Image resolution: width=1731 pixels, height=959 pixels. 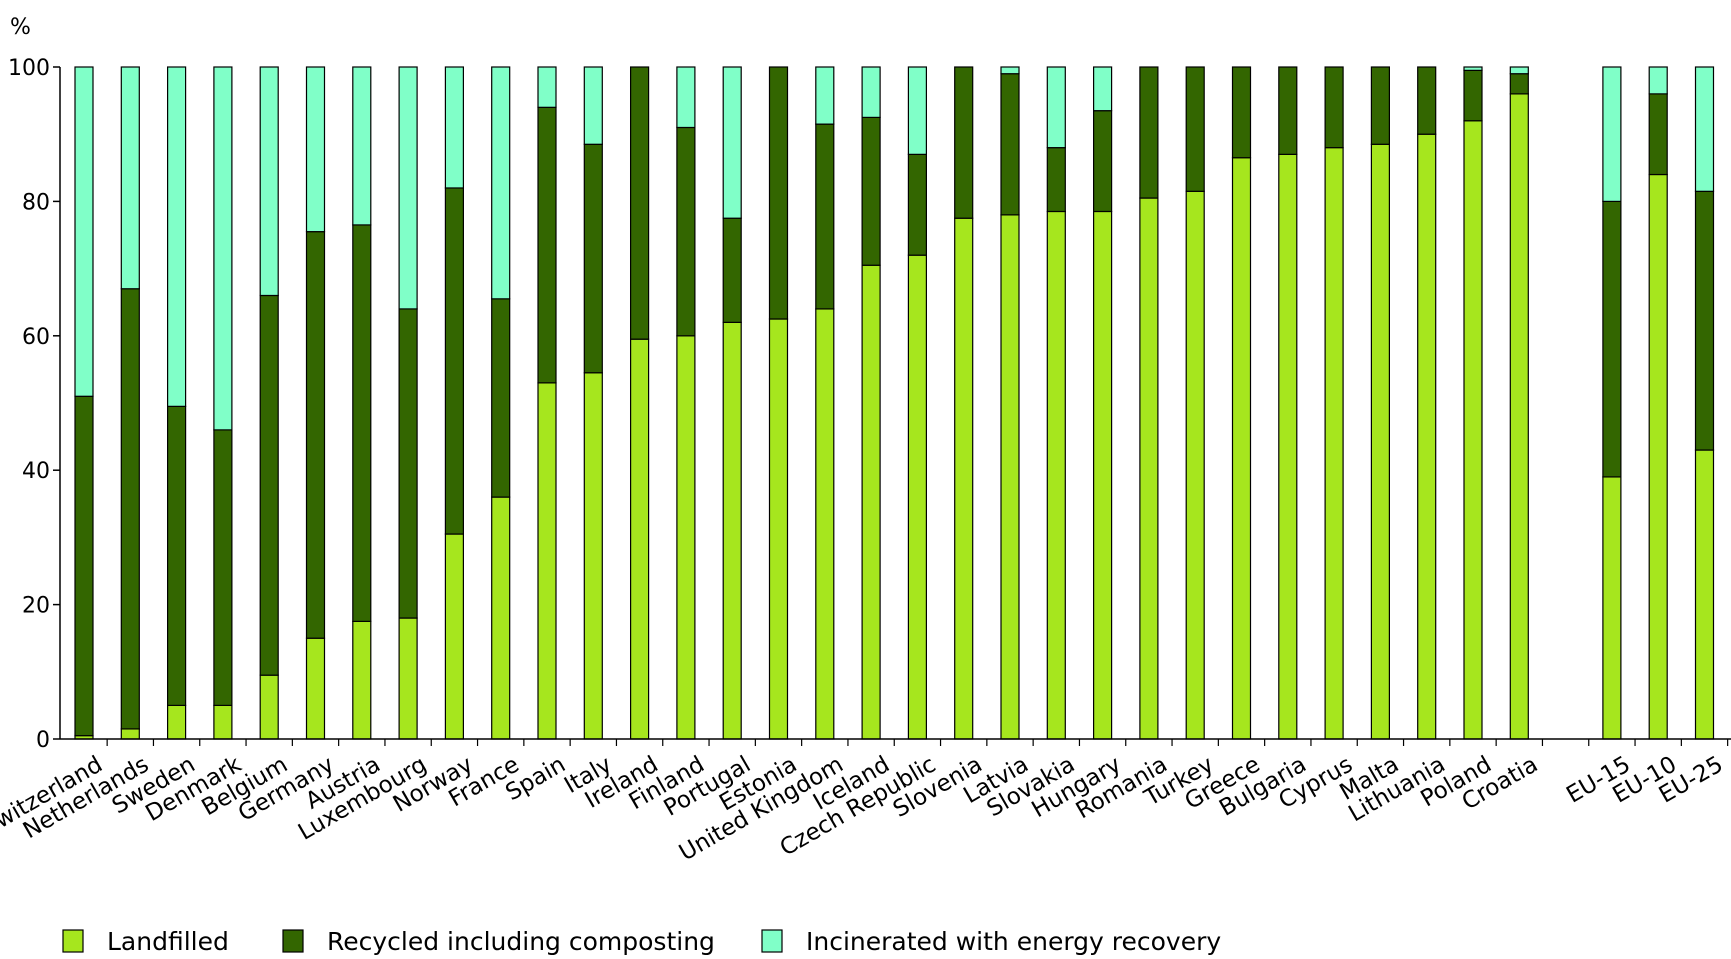 What do you see at coordinates (36, 471) in the screenshot?
I see `y-tick-label-40: 40` at bounding box center [36, 471].